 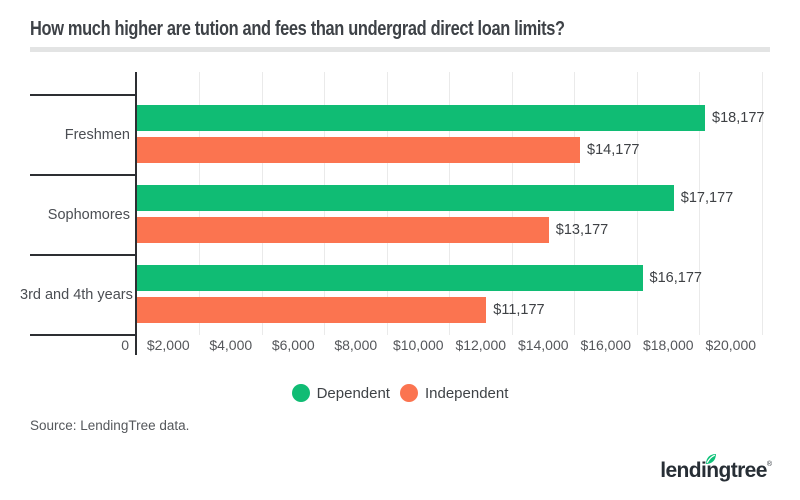 I want to click on registered-mark: ®, so click(x=769, y=464).